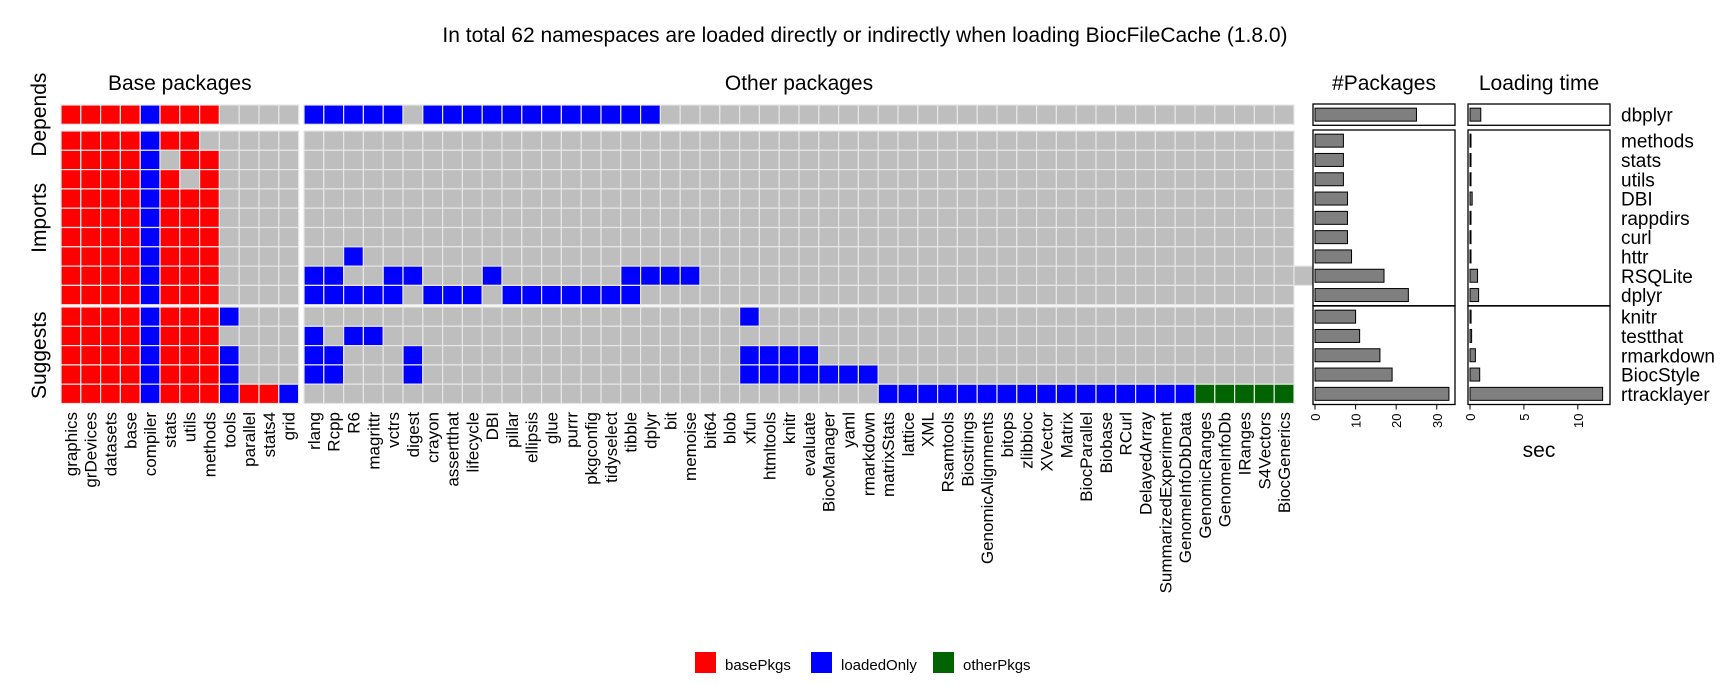  What do you see at coordinates (848, 374) in the screenshot?
I see `cell-biocstyle-yaml` at bounding box center [848, 374].